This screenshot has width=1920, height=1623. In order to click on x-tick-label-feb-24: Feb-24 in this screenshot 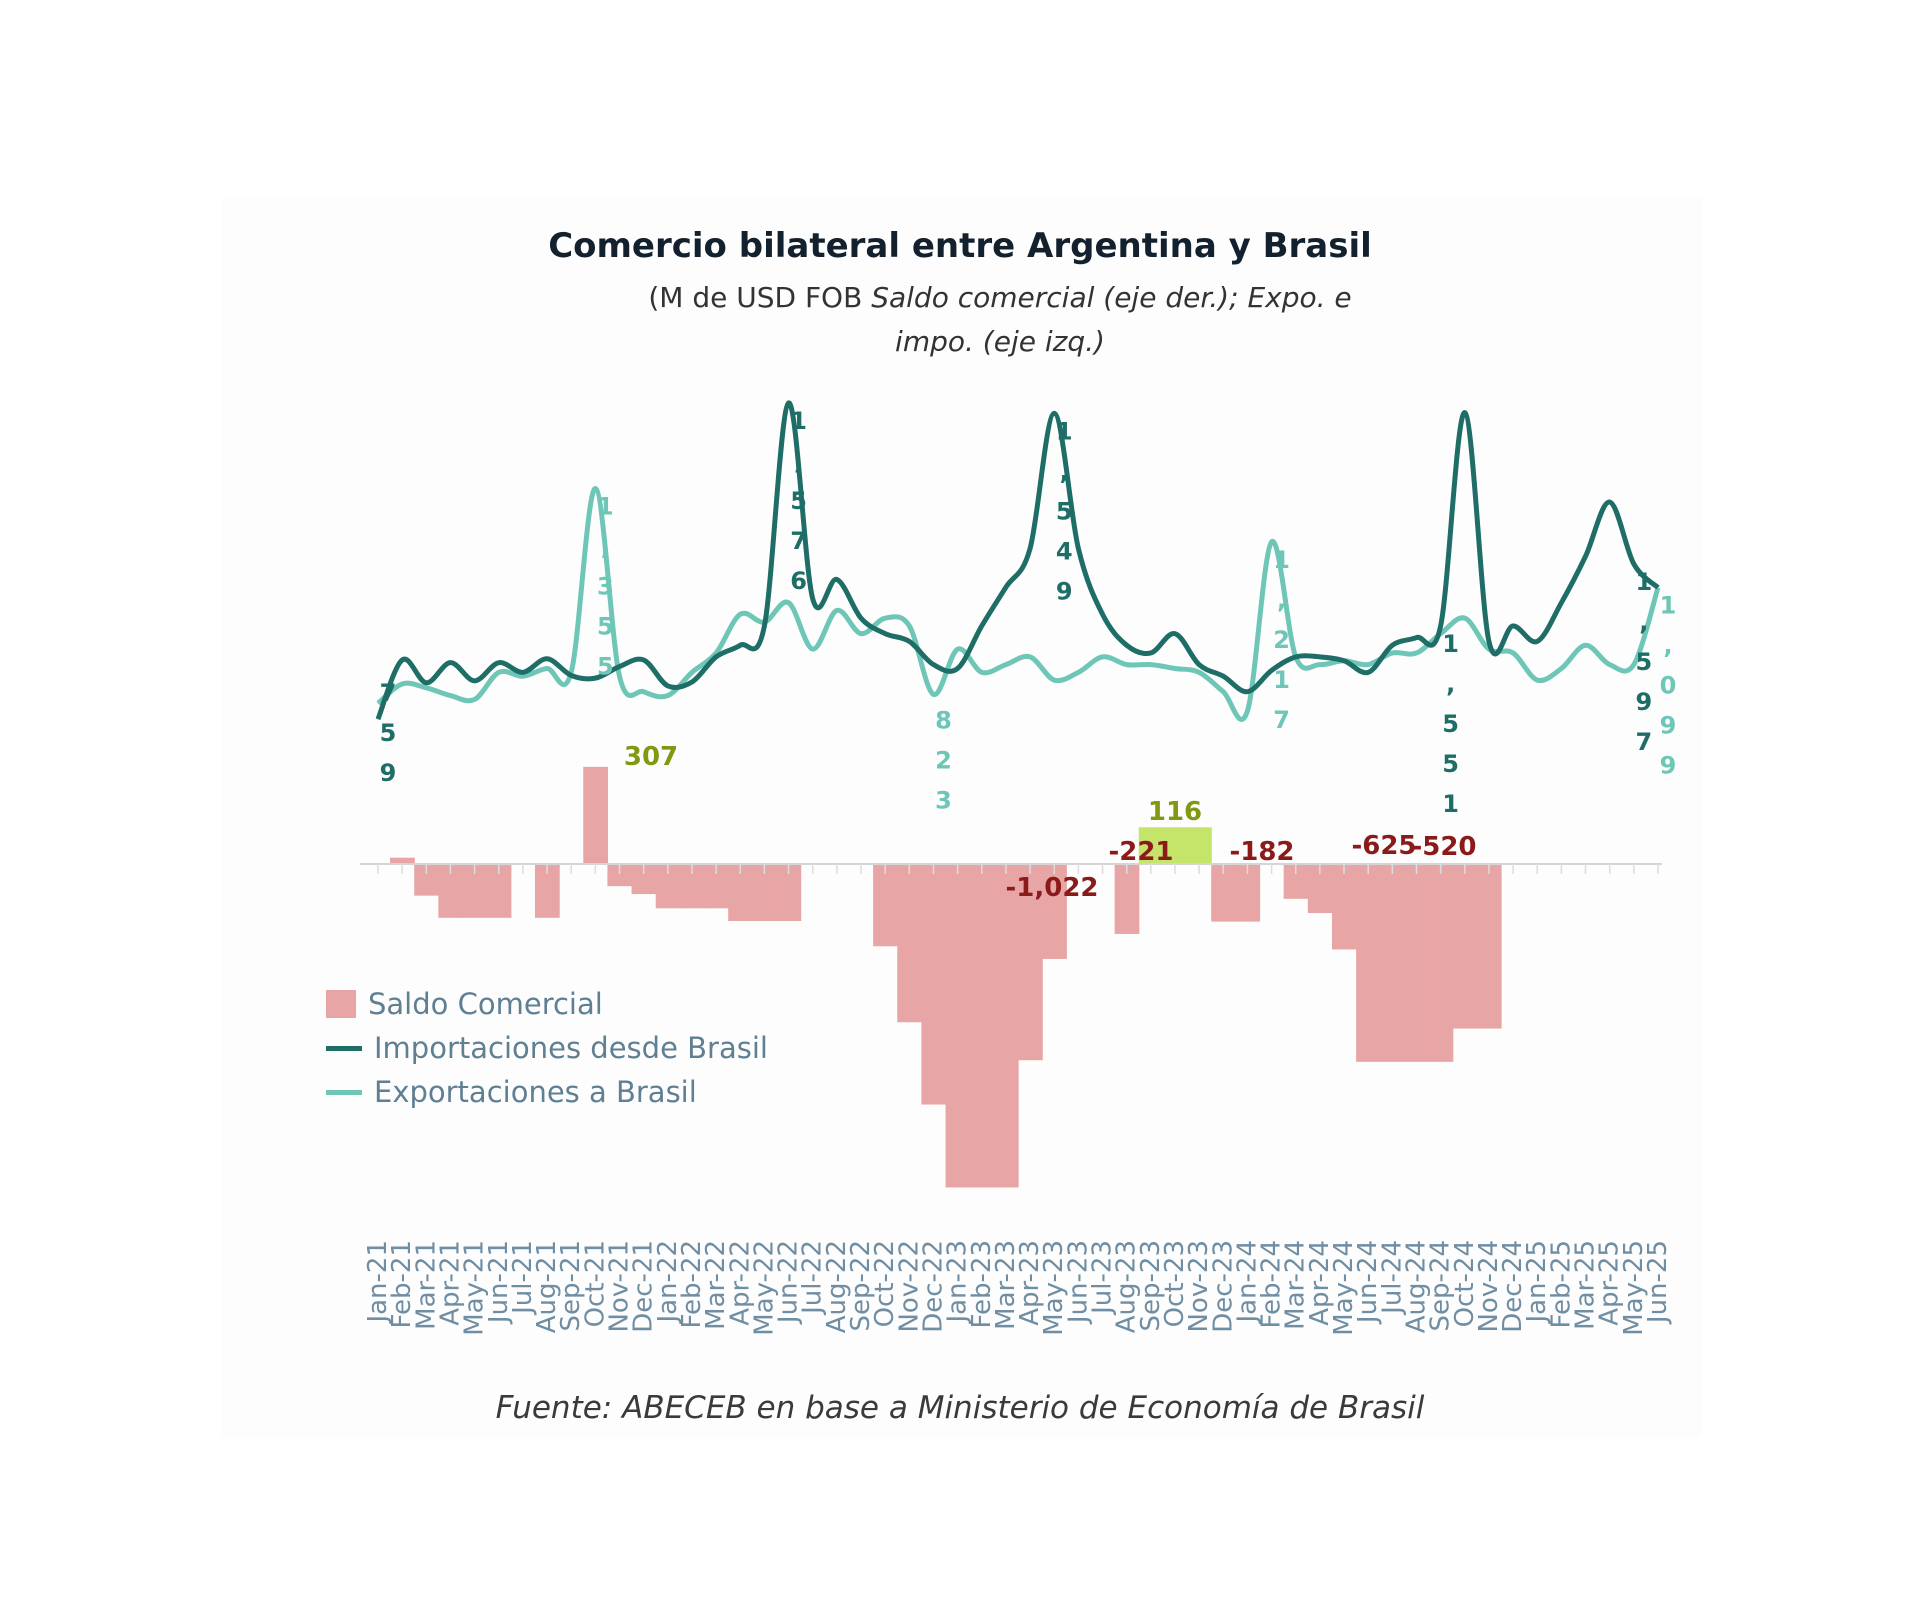, I will do `click(1272, 1284)`.